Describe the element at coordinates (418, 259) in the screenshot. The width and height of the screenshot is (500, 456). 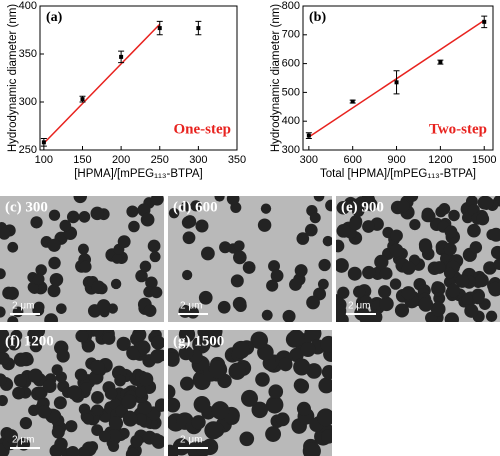
I see `micrograph: (e) 900 2 μm` at that location.